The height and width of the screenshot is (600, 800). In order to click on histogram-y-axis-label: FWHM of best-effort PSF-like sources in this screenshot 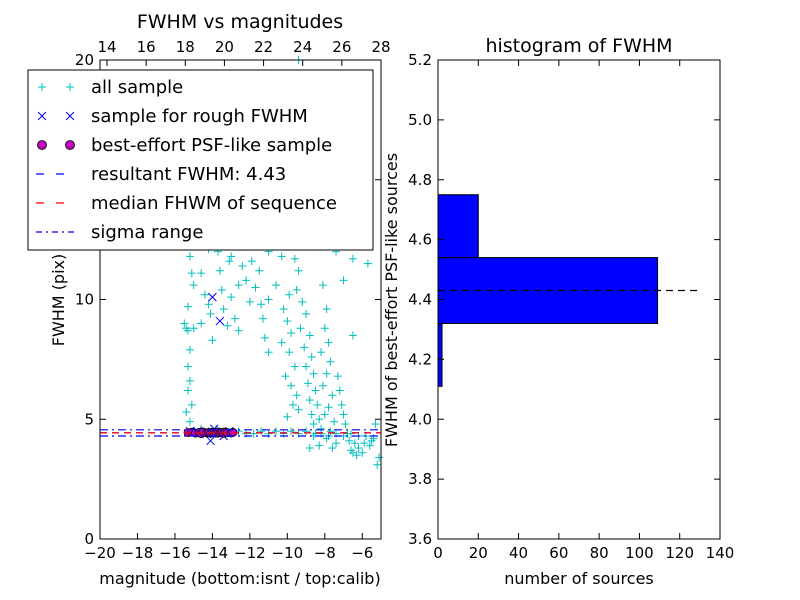, I will do `click(391, 300)`.